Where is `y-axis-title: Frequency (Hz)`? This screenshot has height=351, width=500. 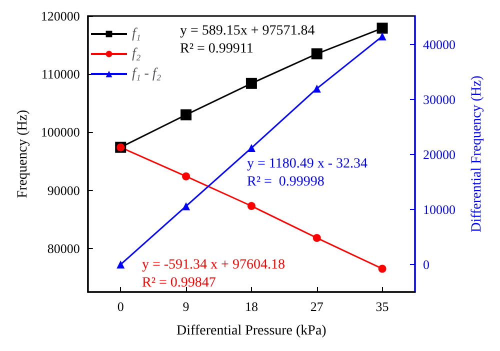
y-axis-title: Frequency (Hz) is located at coordinates (23, 154).